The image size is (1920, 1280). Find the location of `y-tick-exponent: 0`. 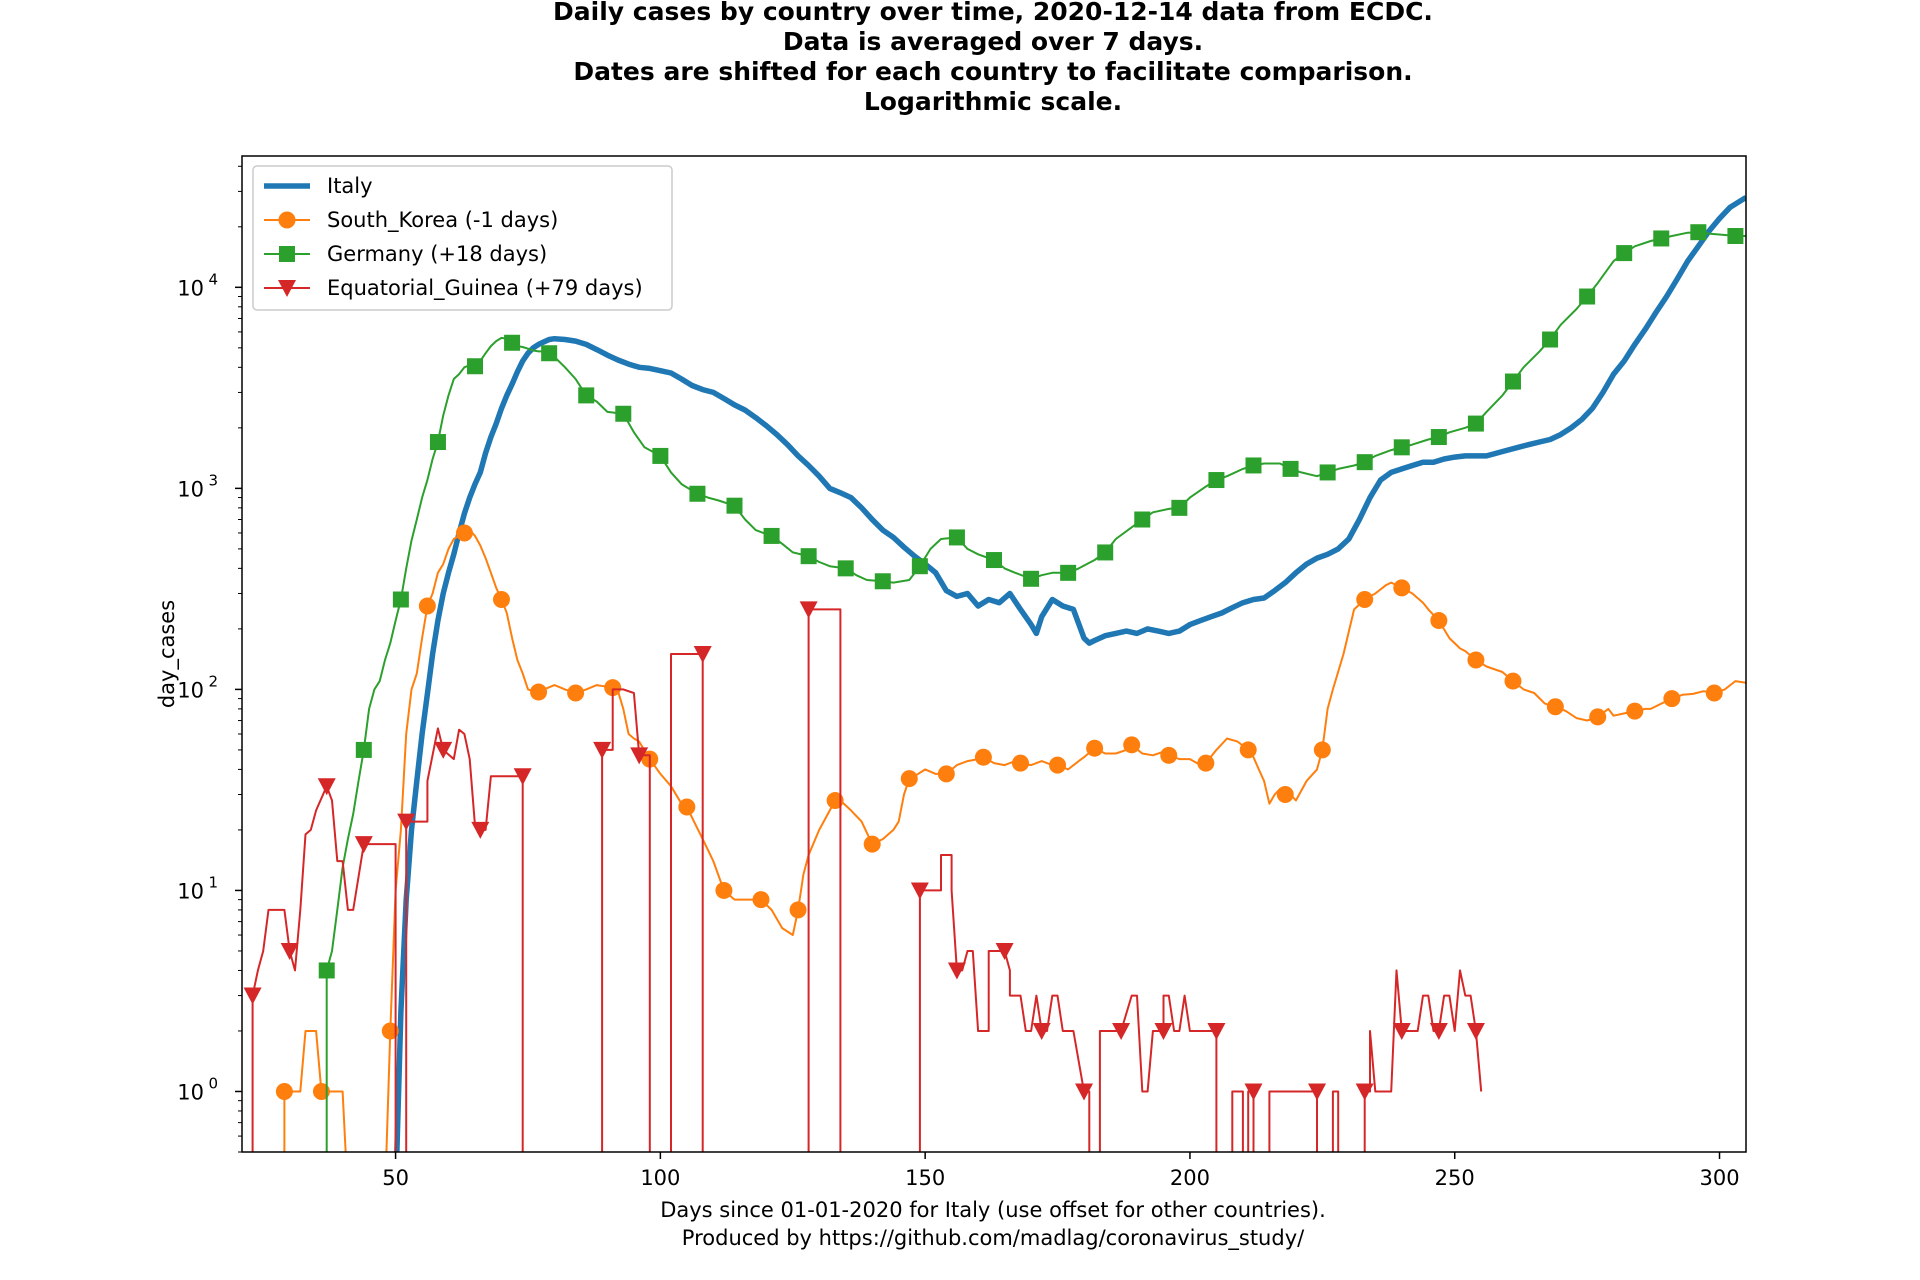

y-tick-exponent: 0 is located at coordinates (213, 1083).